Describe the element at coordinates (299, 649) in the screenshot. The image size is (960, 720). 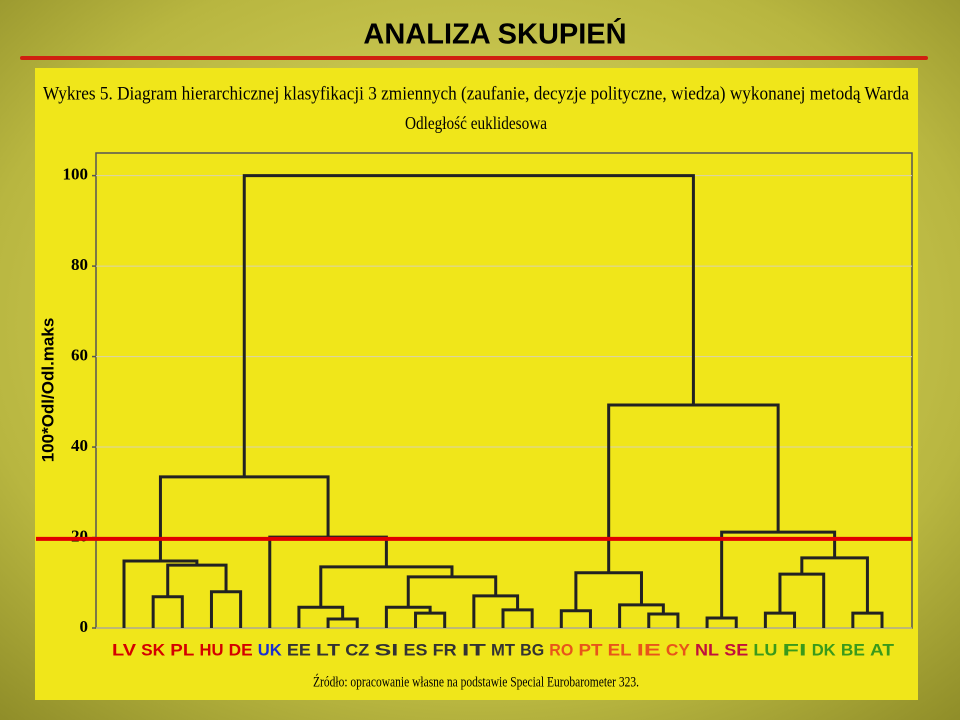
I see `leaf-label: EE` at that location.